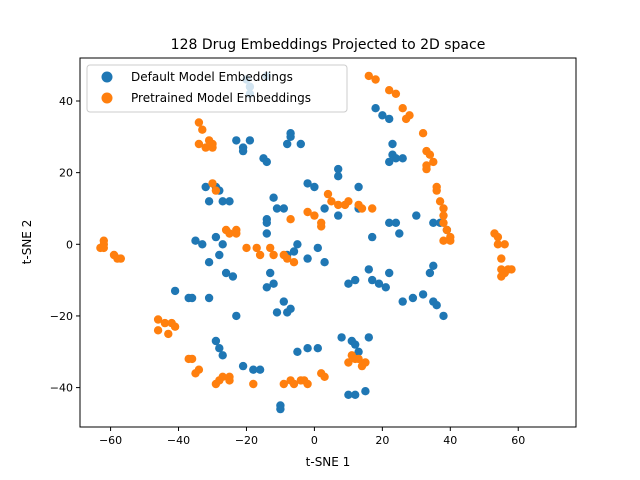  What do you see at coordinates (61, 316) in the screenshot?
I see `y-tick-label: −20` at bounding box center [61, 316].